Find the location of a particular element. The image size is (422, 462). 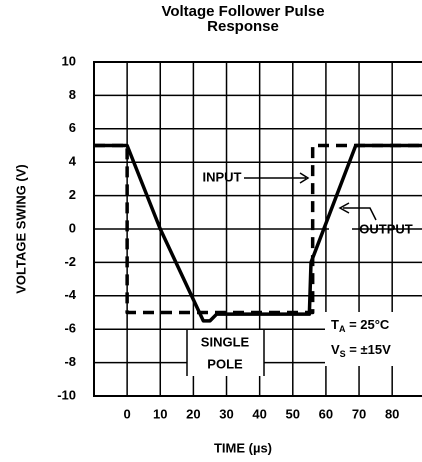

condition-label: TA = 25°C is located at coordinates (360, 325).